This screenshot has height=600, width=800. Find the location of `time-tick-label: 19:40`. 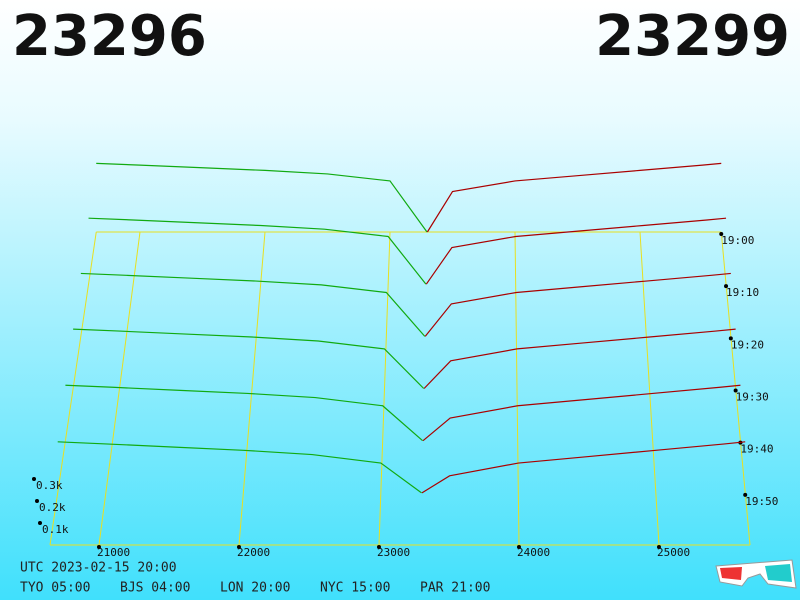

time-tick-label: 19:40 is located at coordinates (756, 449).